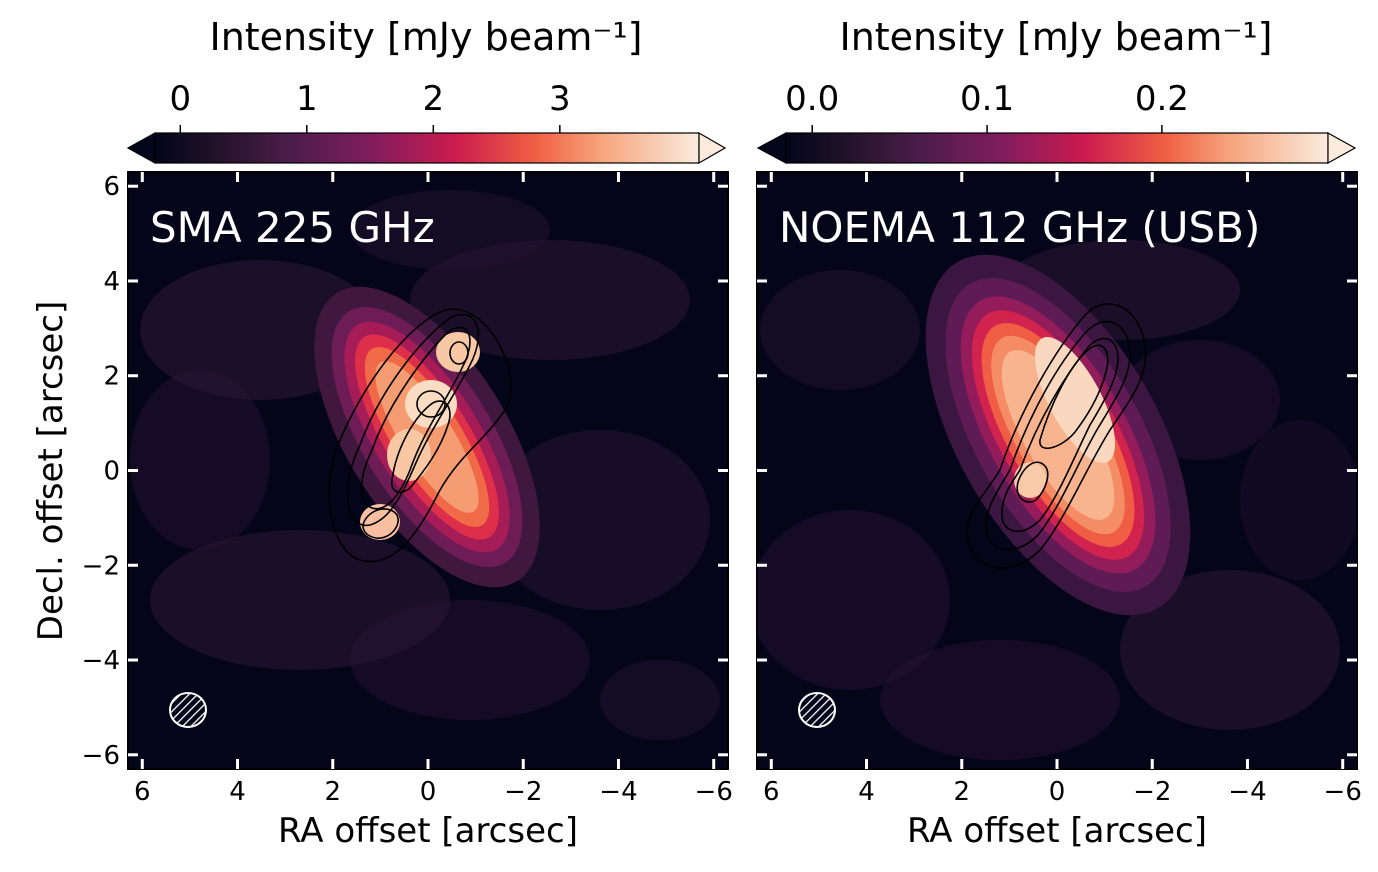 This screenshot has height=872, width=1378. I want to click on colorbar-tick-label: 0, so click(180, 99).